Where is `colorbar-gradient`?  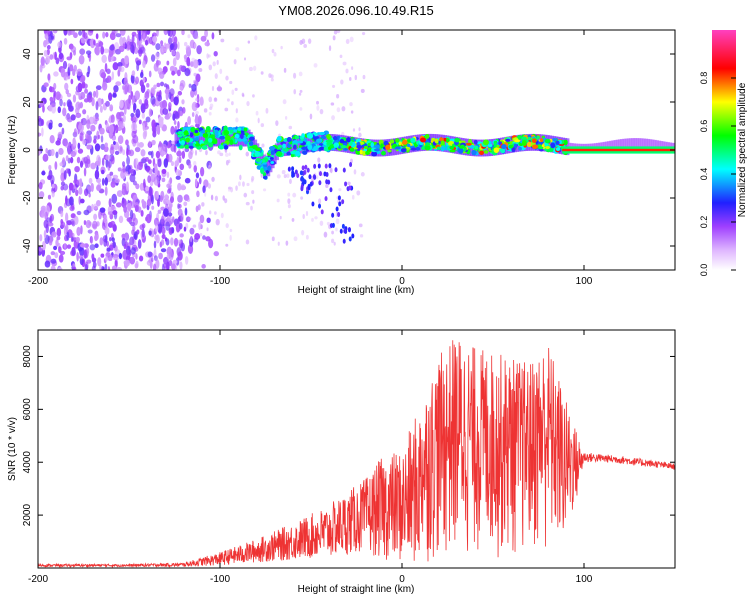 colorbar-gradient is located at coordinates (724, 150).